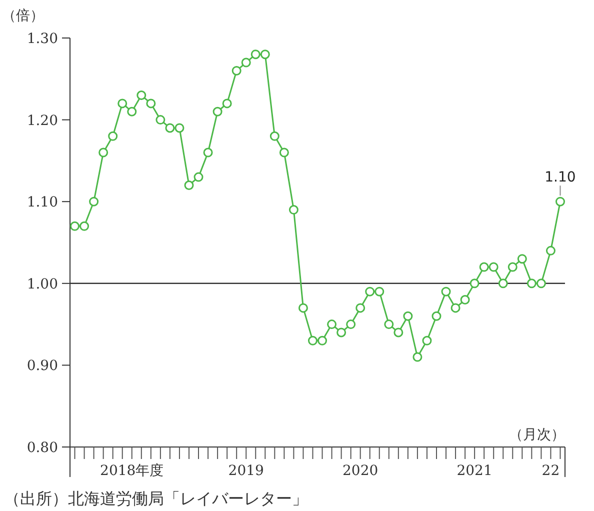  Describe the element at coordinates (560, 178) in the screenshot. I see `data-label: 1.10` at that location.